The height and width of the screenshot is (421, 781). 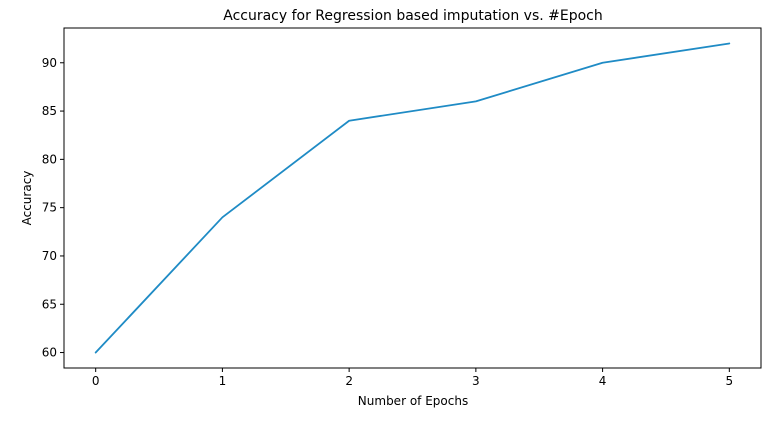 I want to click on x-tick-label: 5, so click(x=729, y=381).